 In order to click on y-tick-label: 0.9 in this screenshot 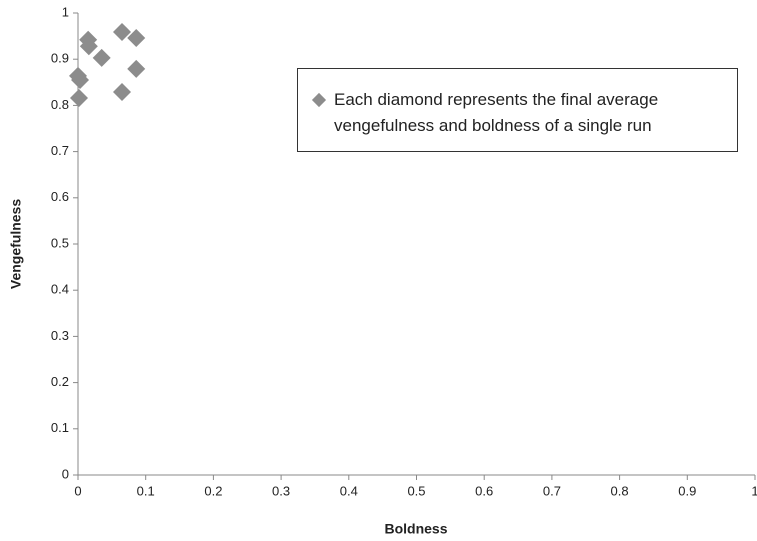, I will do `click(60, 58)`.